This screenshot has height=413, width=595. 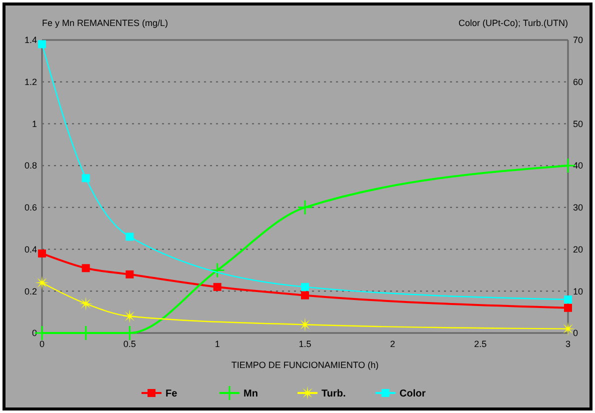 I want to click on y2-tick-label: 40, so click(x=578, y=165).